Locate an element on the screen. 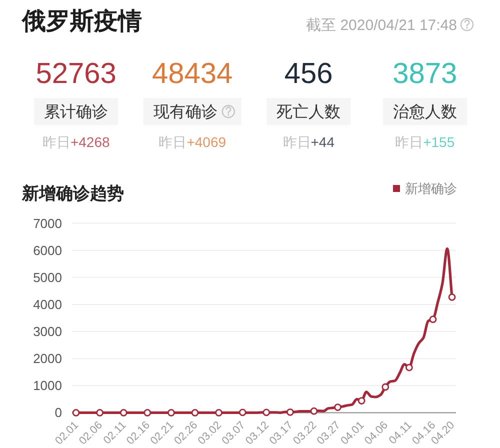  annotation: 52763 is located at coordinates (76, 74).